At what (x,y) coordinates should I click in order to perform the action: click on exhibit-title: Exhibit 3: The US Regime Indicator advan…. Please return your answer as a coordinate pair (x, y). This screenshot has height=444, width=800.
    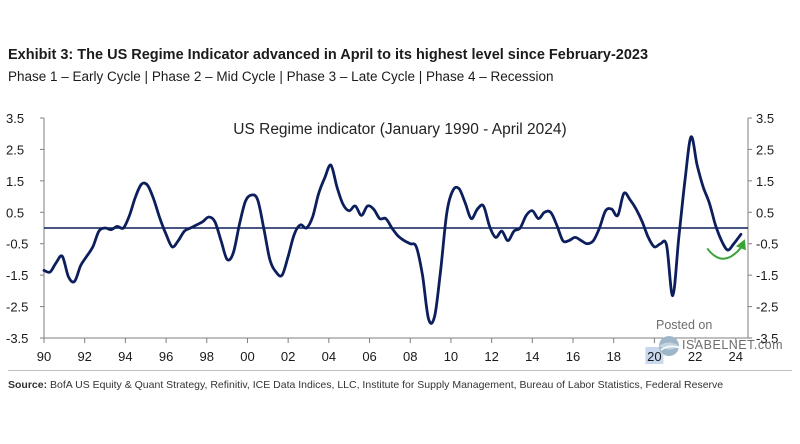
    Looking at the image, I should click on (328, 55).